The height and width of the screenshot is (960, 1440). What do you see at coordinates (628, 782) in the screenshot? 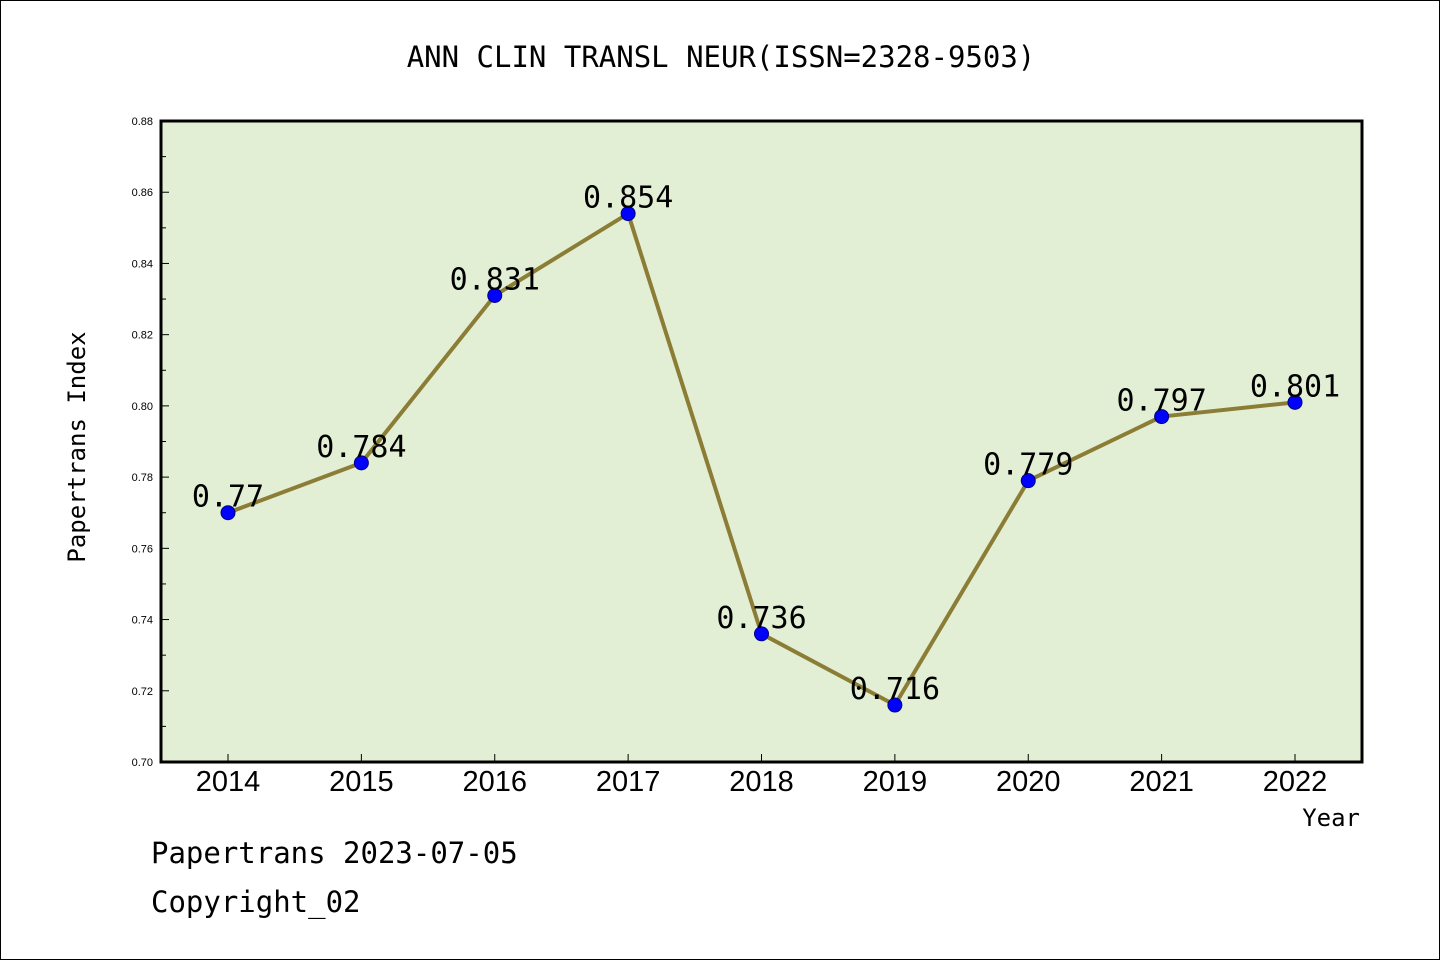
I see `x-tick-label: 2017` at bounding box center [628, 782].